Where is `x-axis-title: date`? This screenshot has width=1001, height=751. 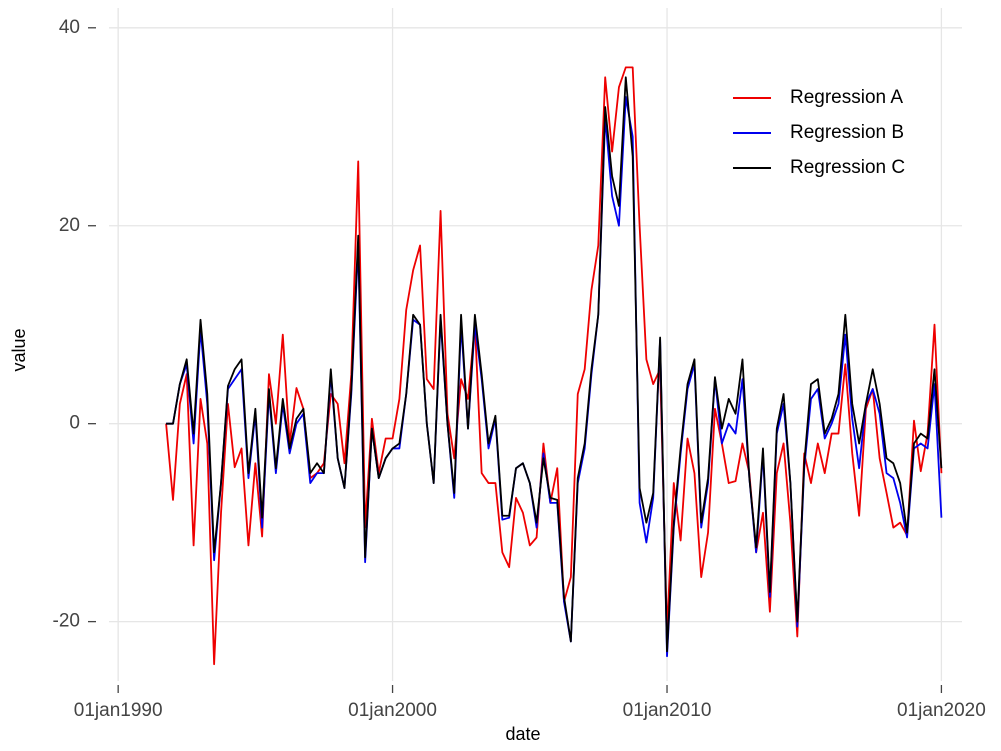
x-axis-title: date is located at coordinates (522, 734).